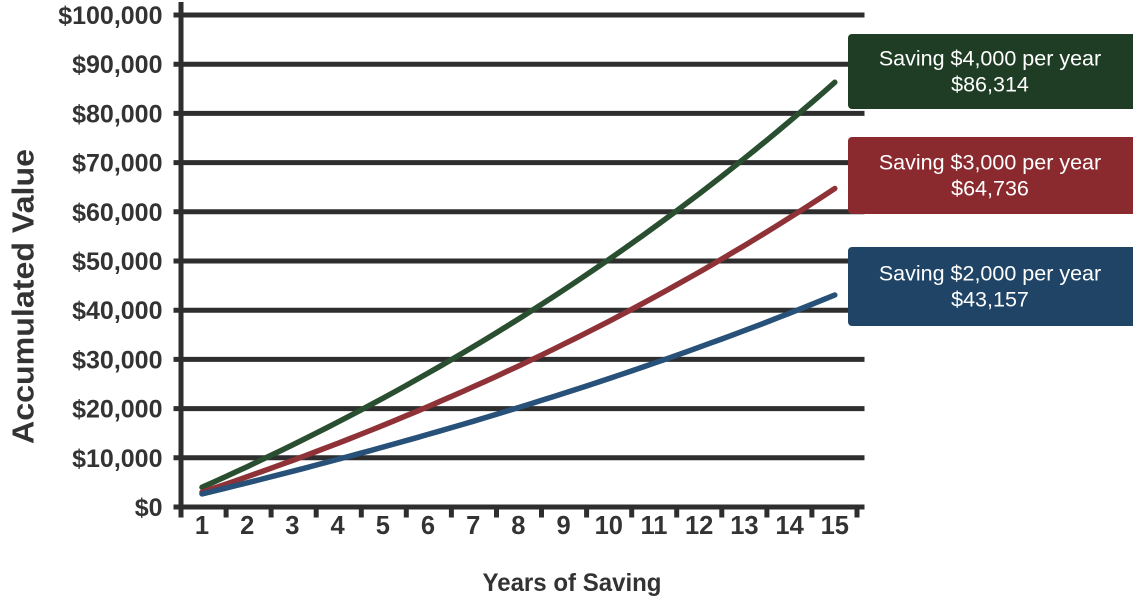 This screenshot has width=1133, height=604. What do you see at coordinates (609, 526) in the screenshot?
I see `svg-text: 10` at bounding box center [609, 526].